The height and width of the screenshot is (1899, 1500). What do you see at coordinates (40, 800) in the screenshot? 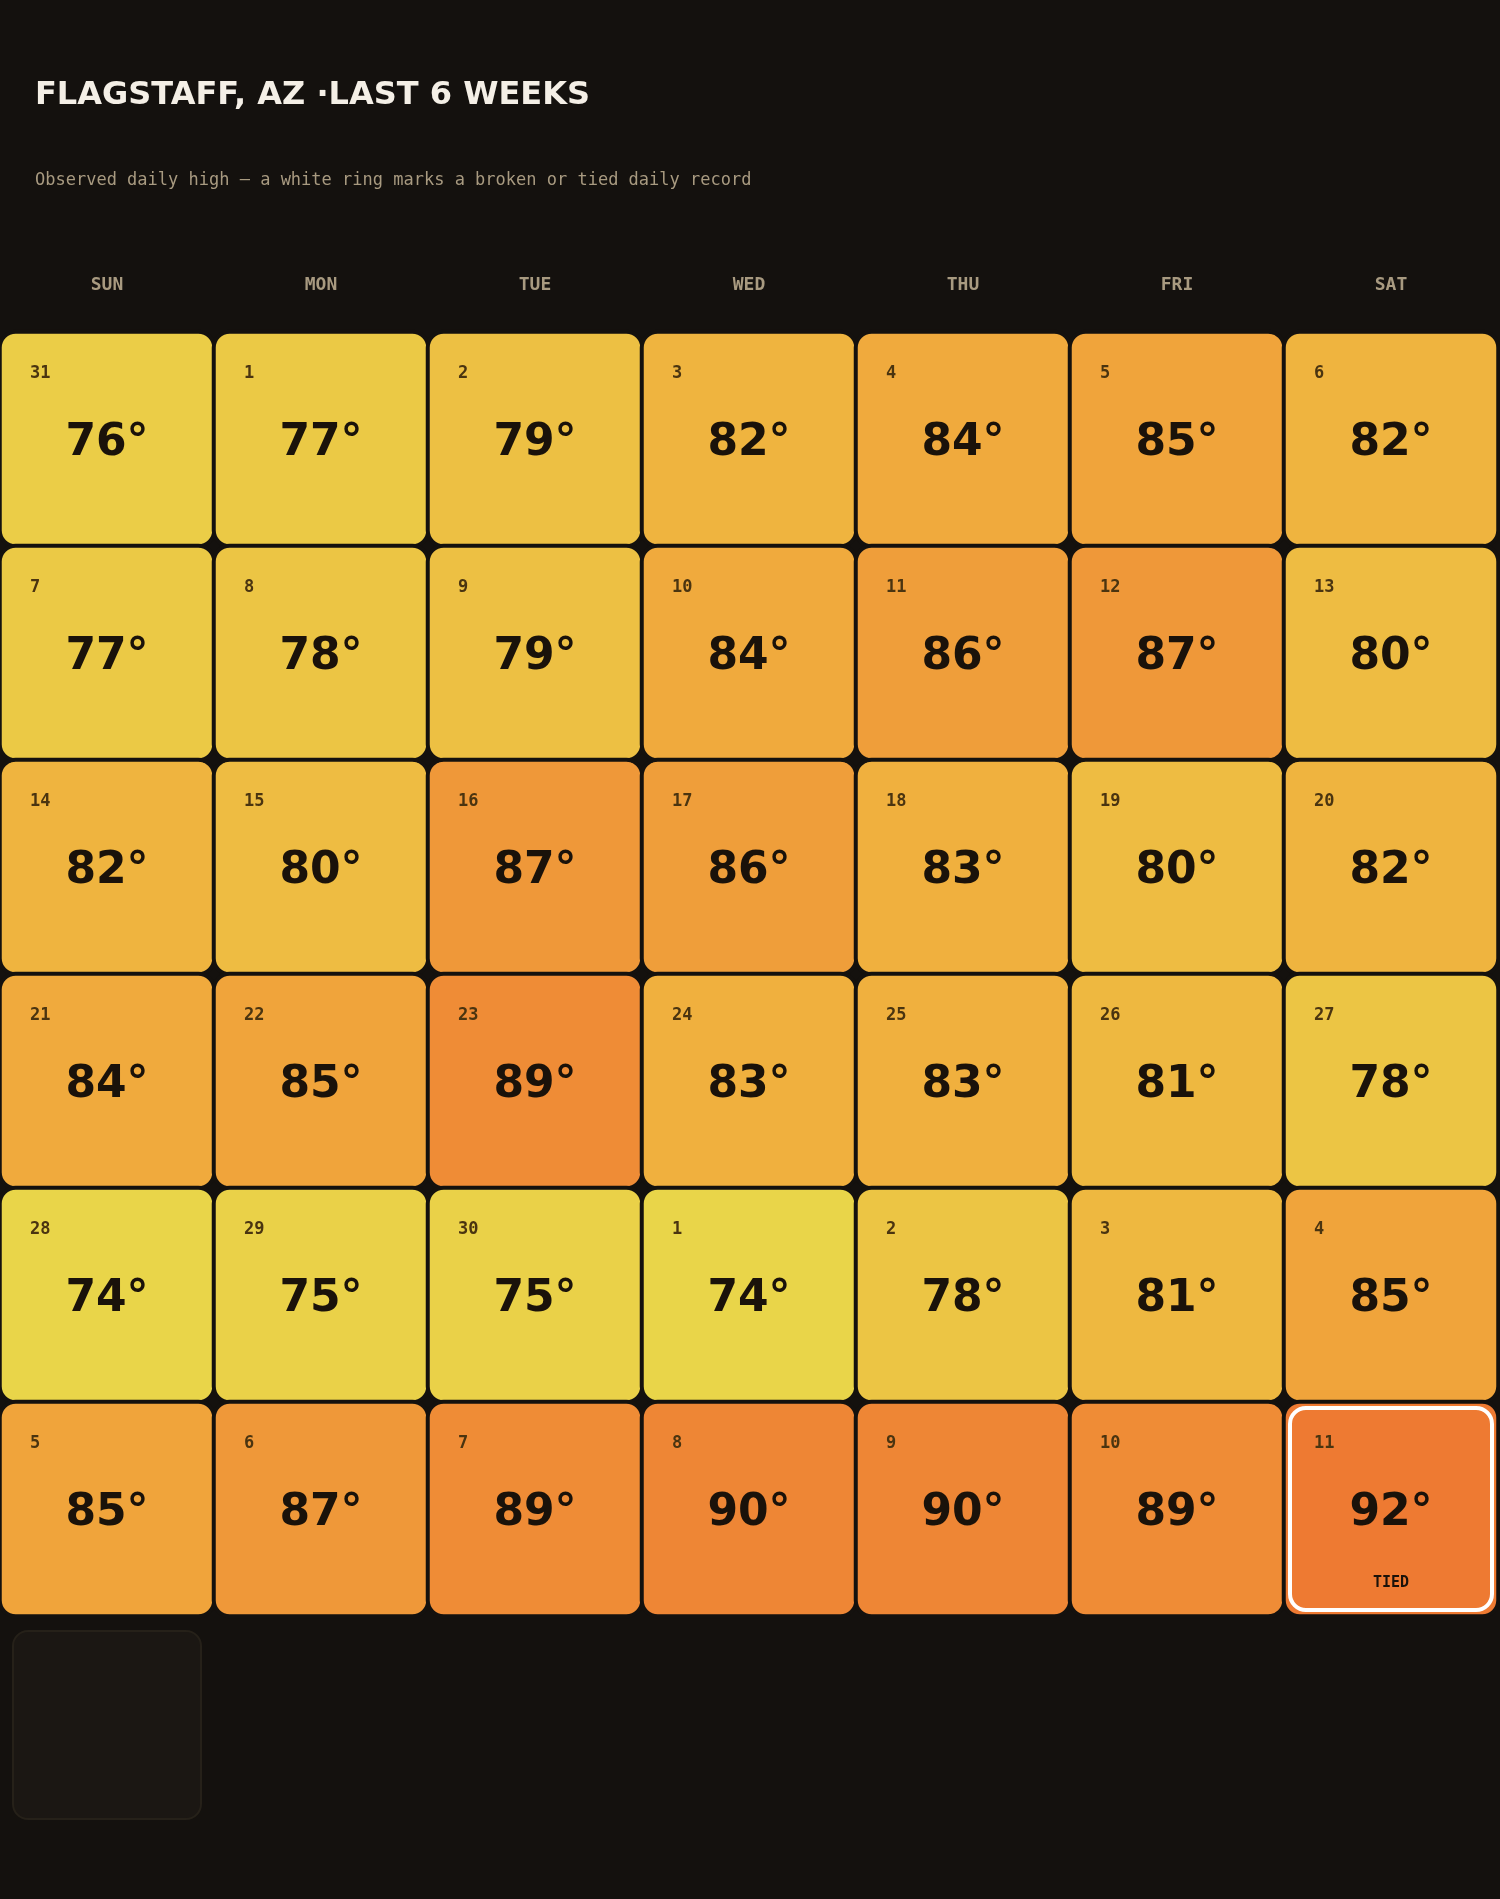
I see `annotation: 14` at bounding box center [40, 800].